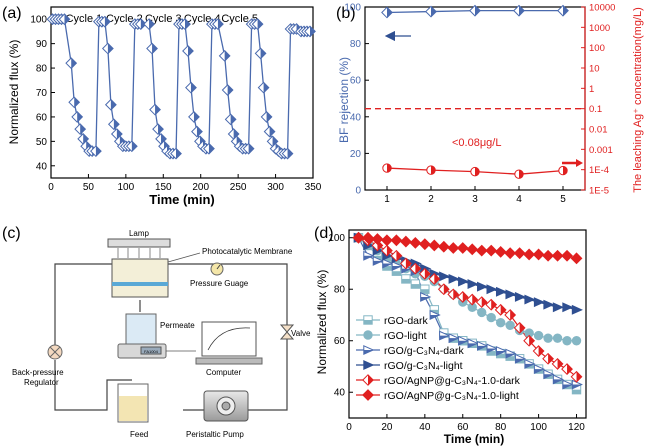 This screenshot has height=446, width=649. What do you see at coordinates (181, 86) in the screenshot?
I see `panel-a-points` at bounding box center [181, 86].